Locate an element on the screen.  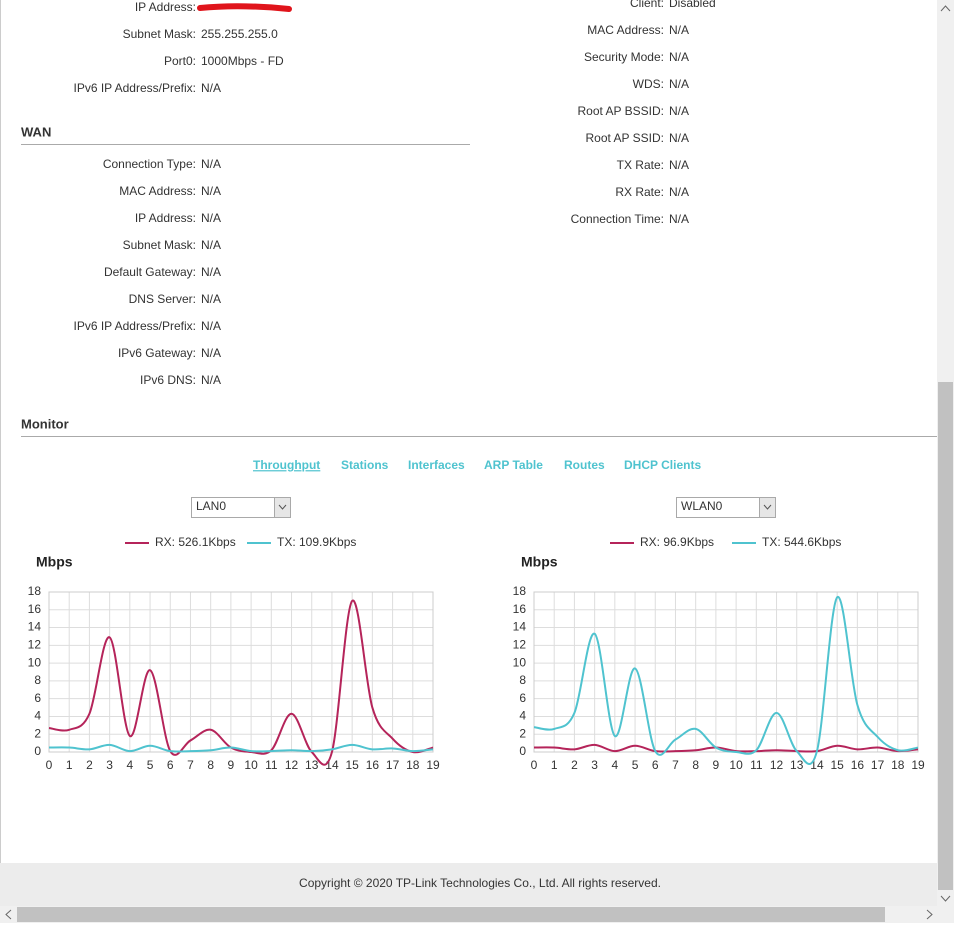
legend-label: TX: 544.6Kbps is located at coordinates (801, 542).